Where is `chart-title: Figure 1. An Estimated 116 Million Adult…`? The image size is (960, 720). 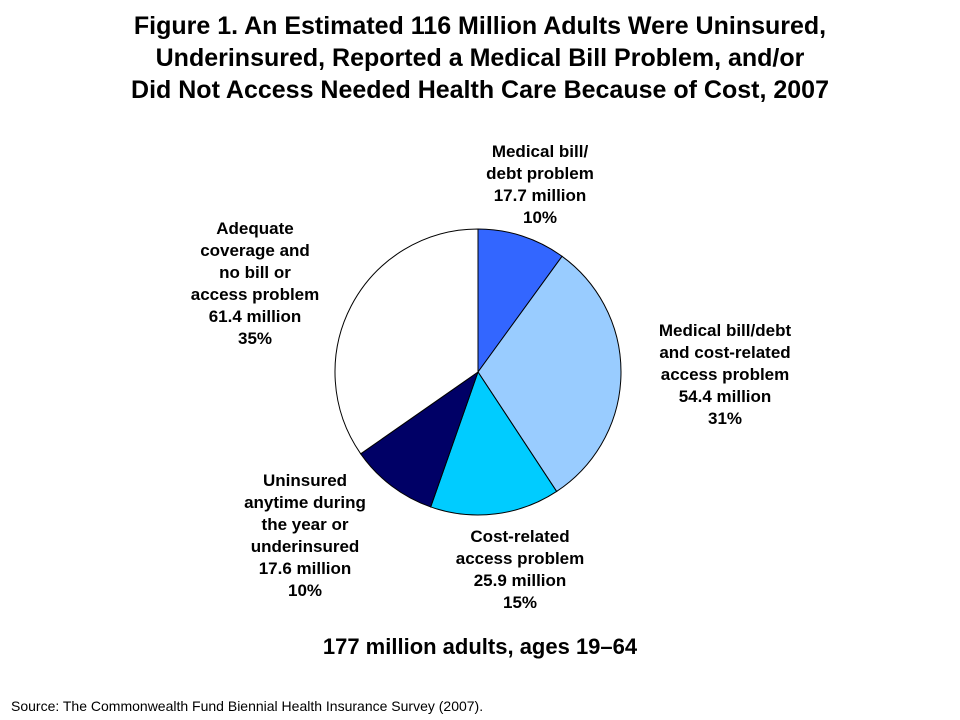
chart-title: Figure 1. An Estimated 116 Million Adult… is located at coordinates (480, 58).